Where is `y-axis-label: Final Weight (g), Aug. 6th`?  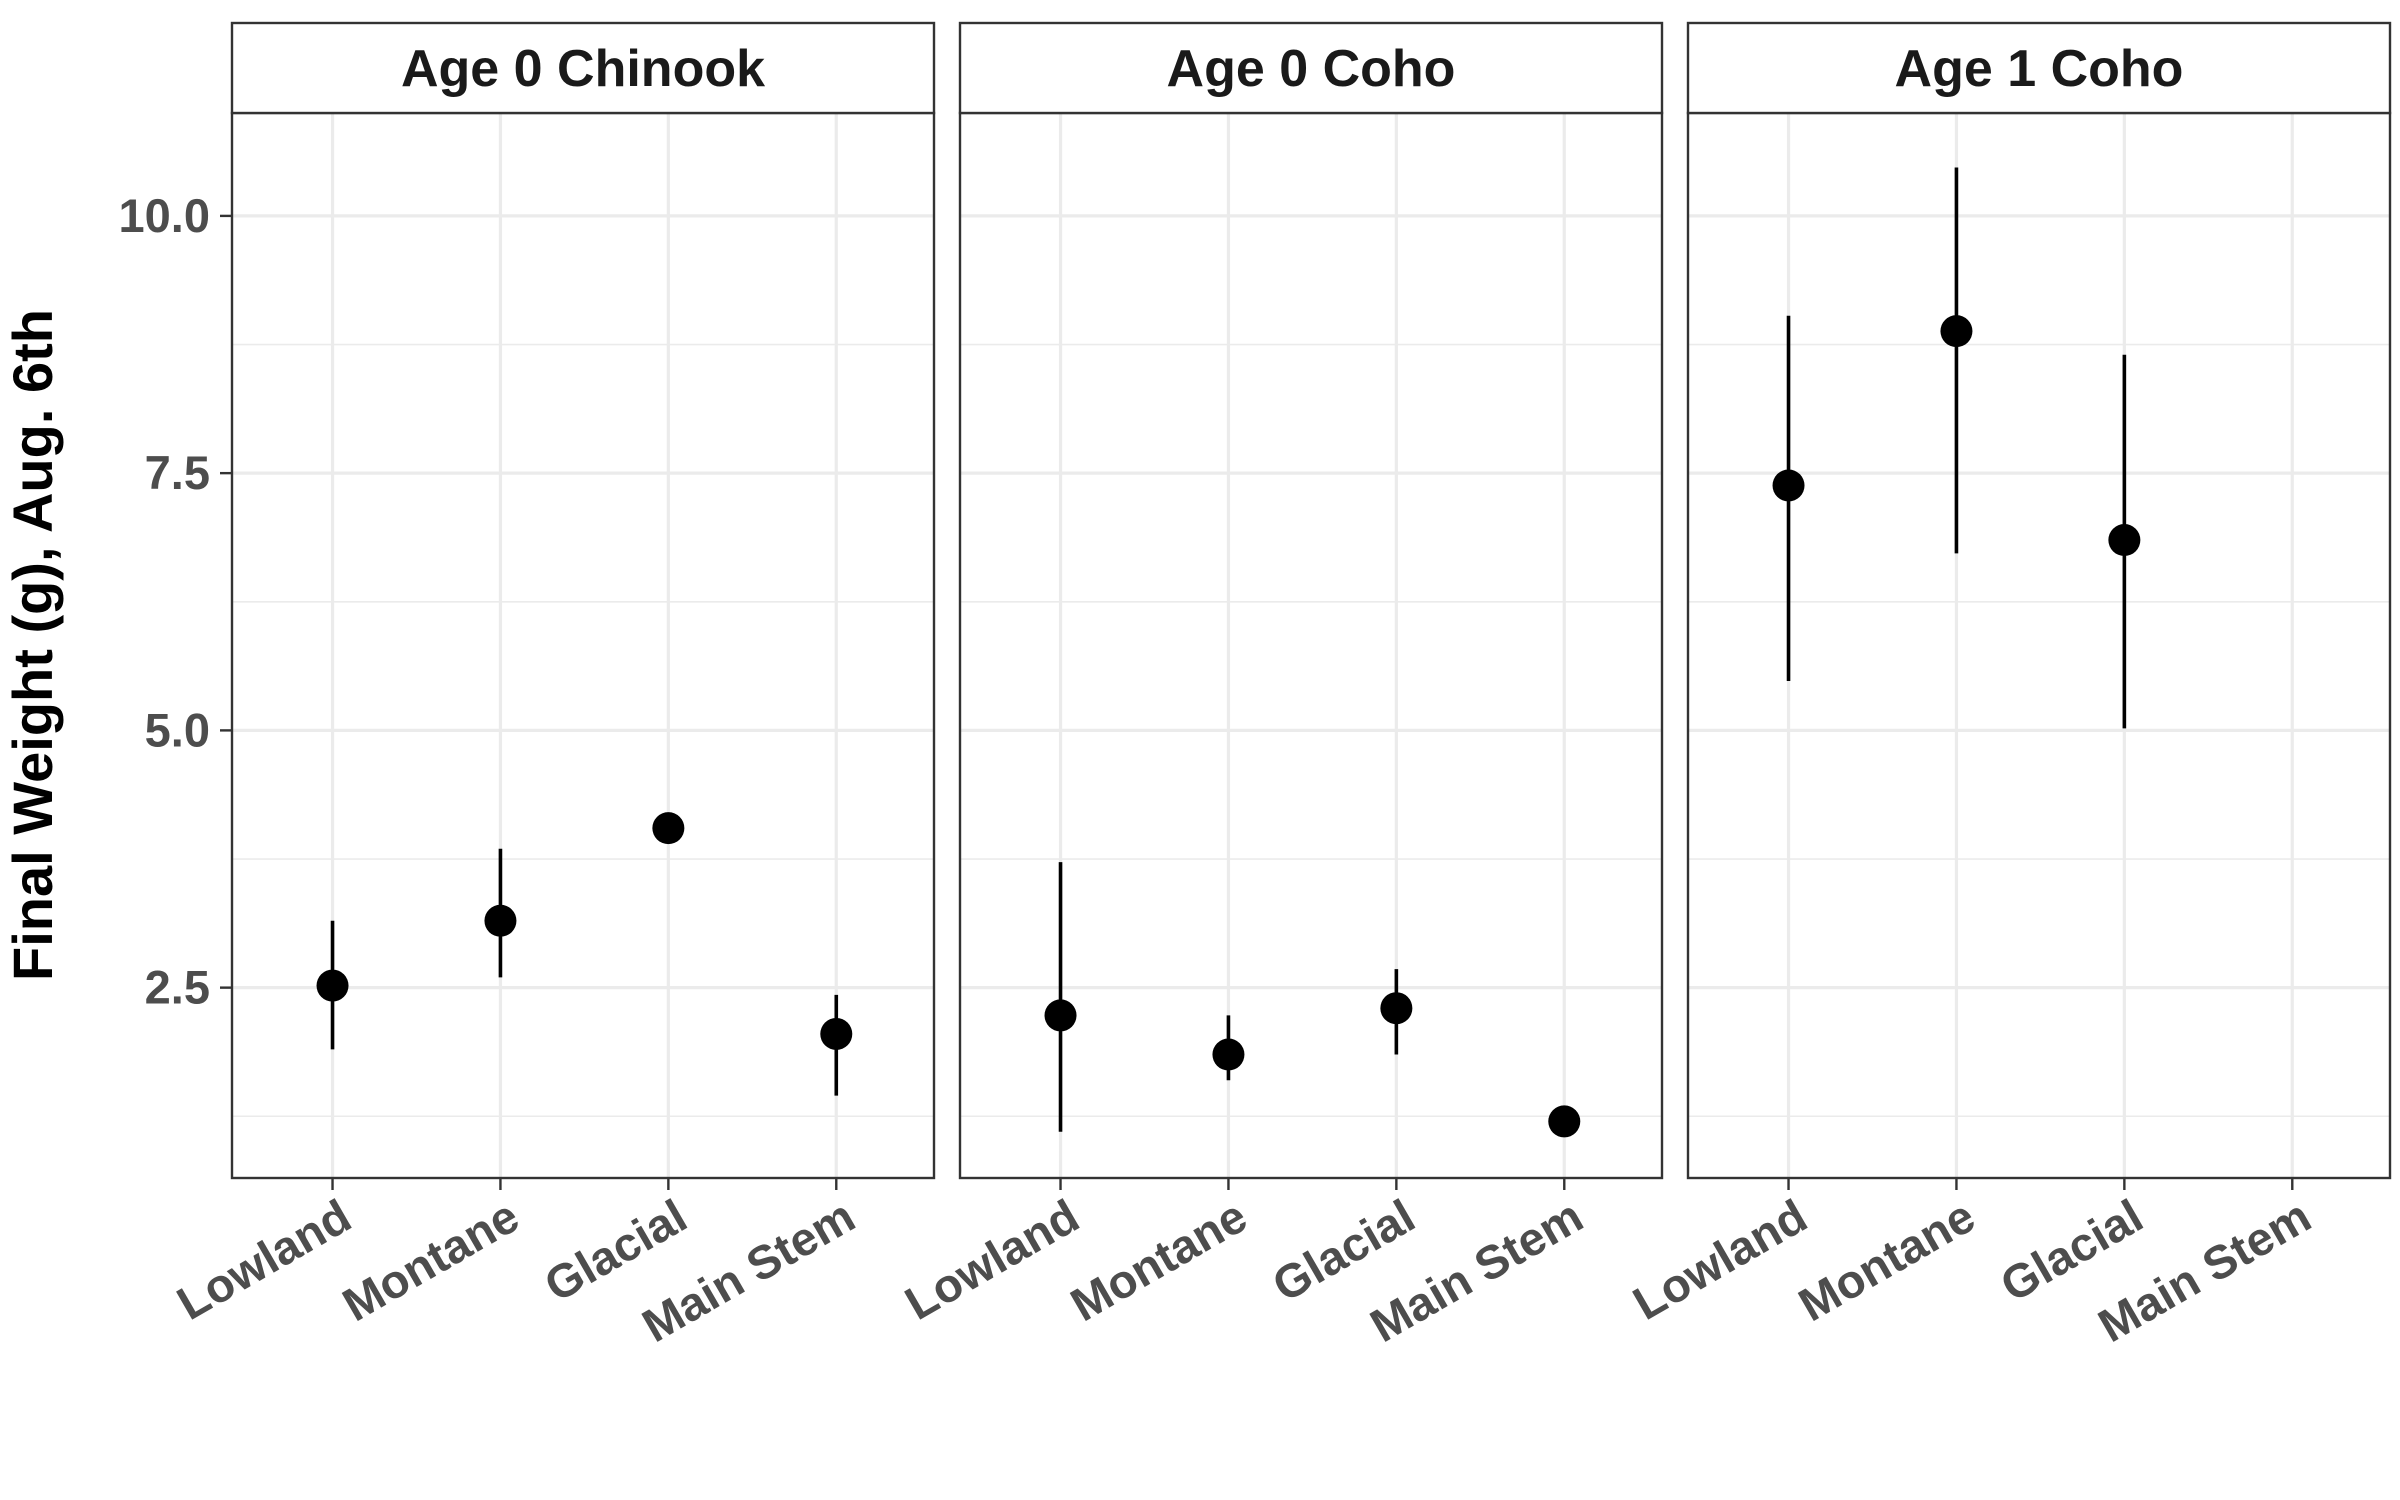
y-axis-label: Final Weight (g), Aug. 6th is located at coordinates (32, 645).